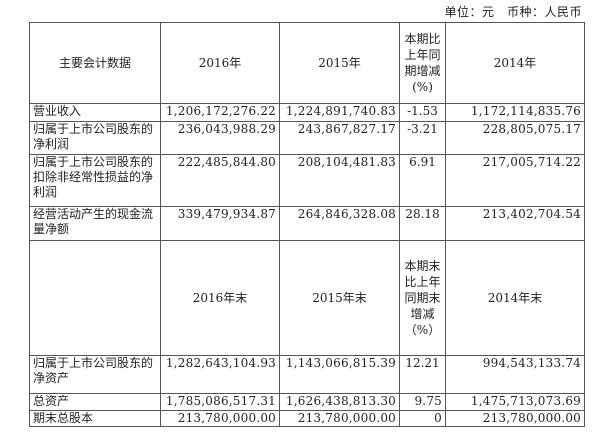 The width and height of the screenshot is (600, 442). What do you see at coordinates (339, 180) in the screenshot?
I see `value-cell: 208,104,481.83` at bounding box center [339, 180].